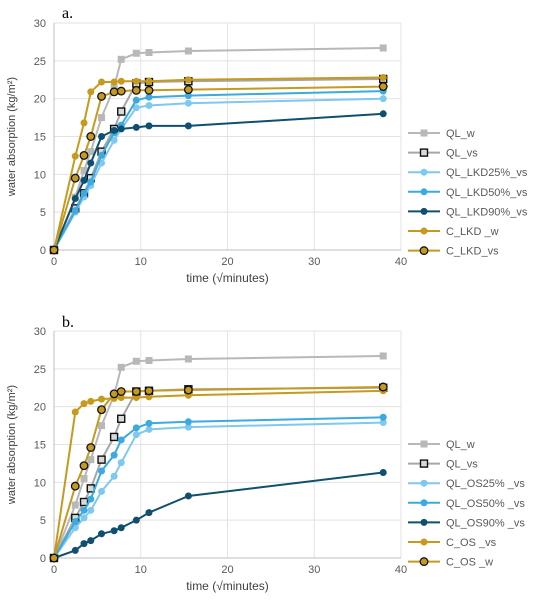 Image resolution: width=550 pixels, height=601 pixels. What do you see at coordinates (401, 570) in the screenshot?
I see `chart-b-x-tick-label: 40` at bounding box center [401, 570].